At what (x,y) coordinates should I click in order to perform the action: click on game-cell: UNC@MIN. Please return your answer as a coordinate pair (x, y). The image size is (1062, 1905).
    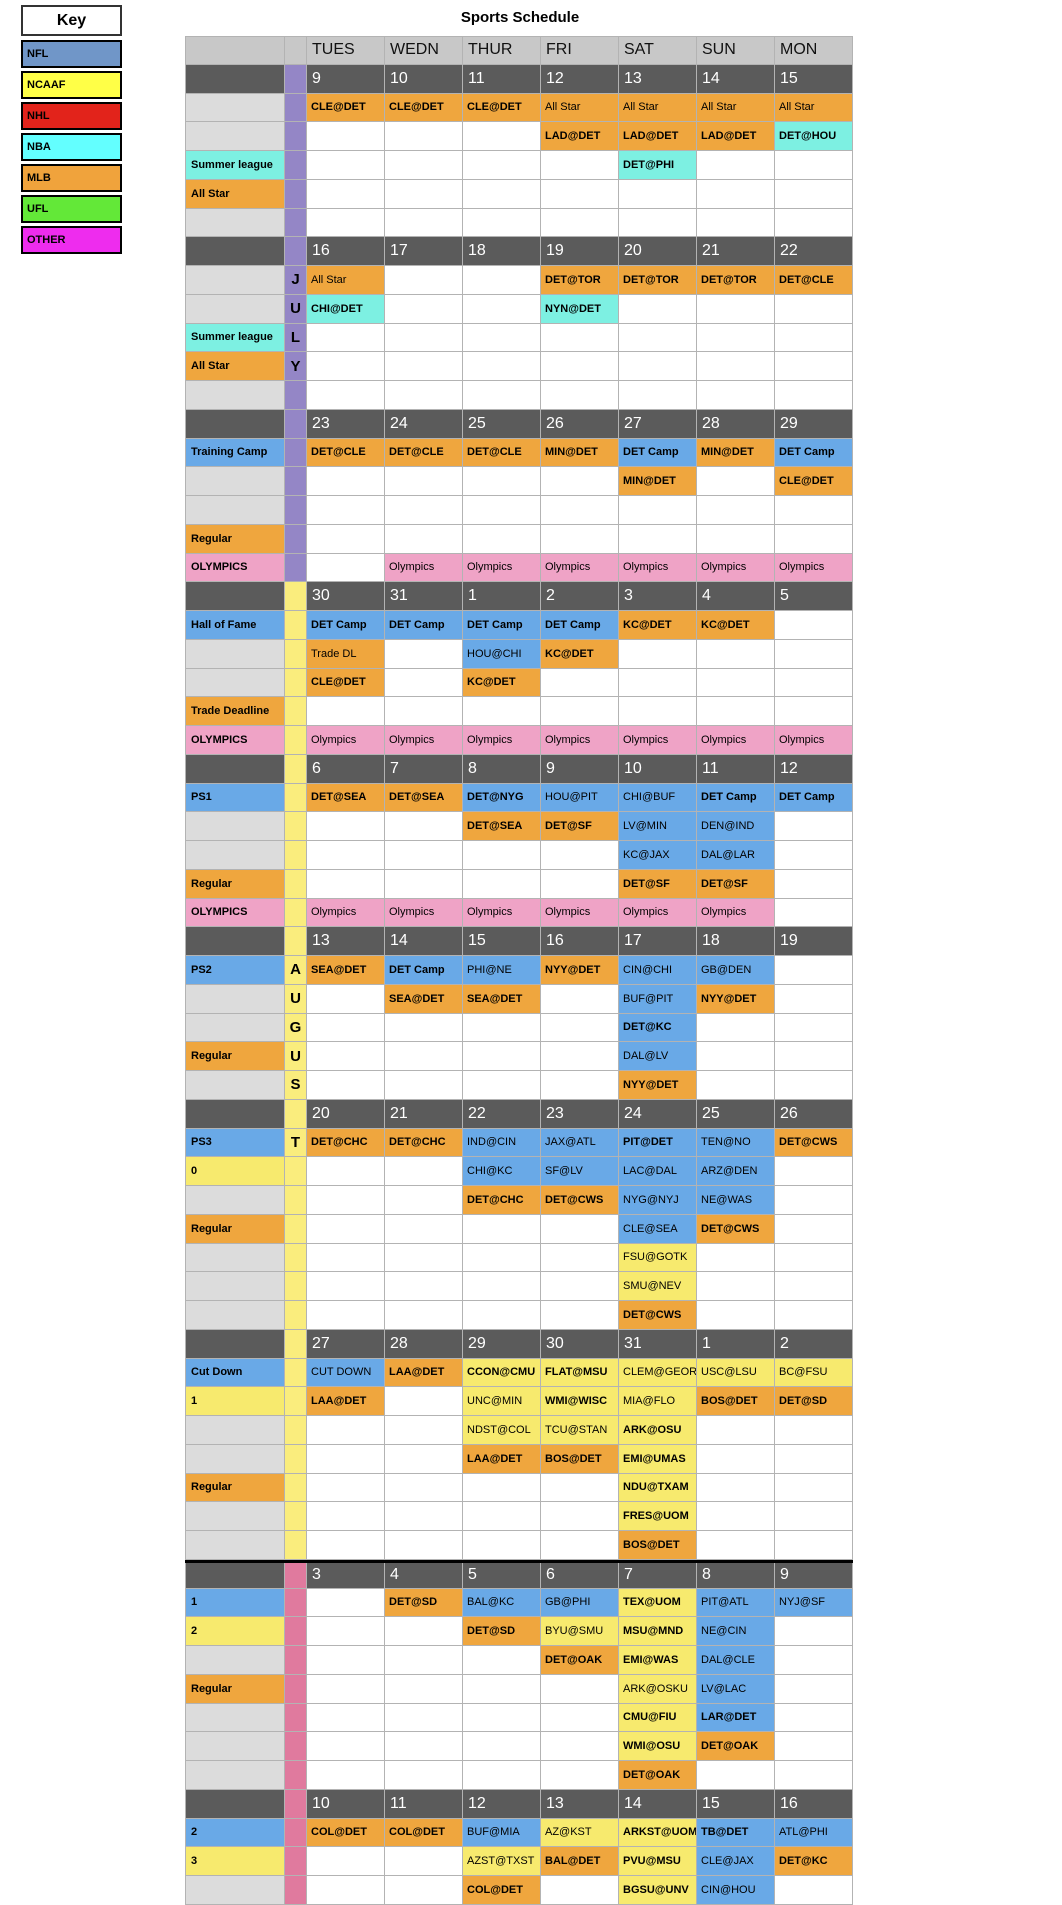
    Looking at the image, I should click on (502, 1401).